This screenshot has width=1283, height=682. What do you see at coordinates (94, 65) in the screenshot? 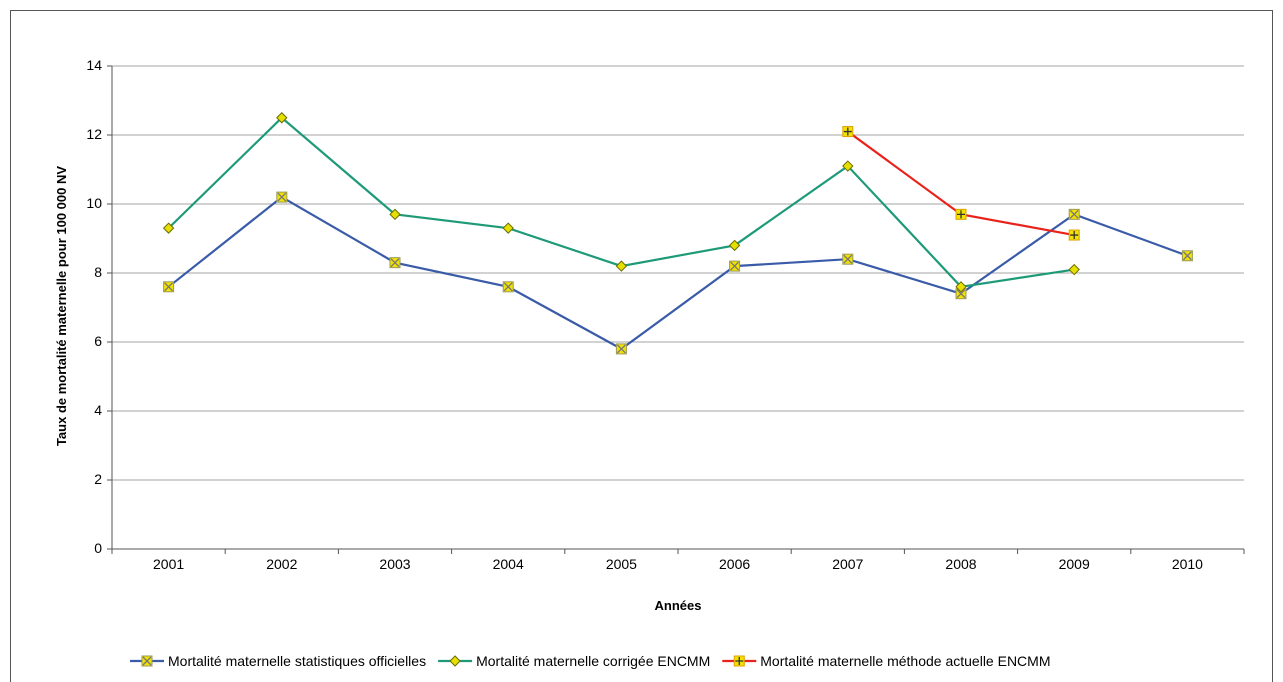
I see `y-tick-label: 14` at bounding box center [94, 65].